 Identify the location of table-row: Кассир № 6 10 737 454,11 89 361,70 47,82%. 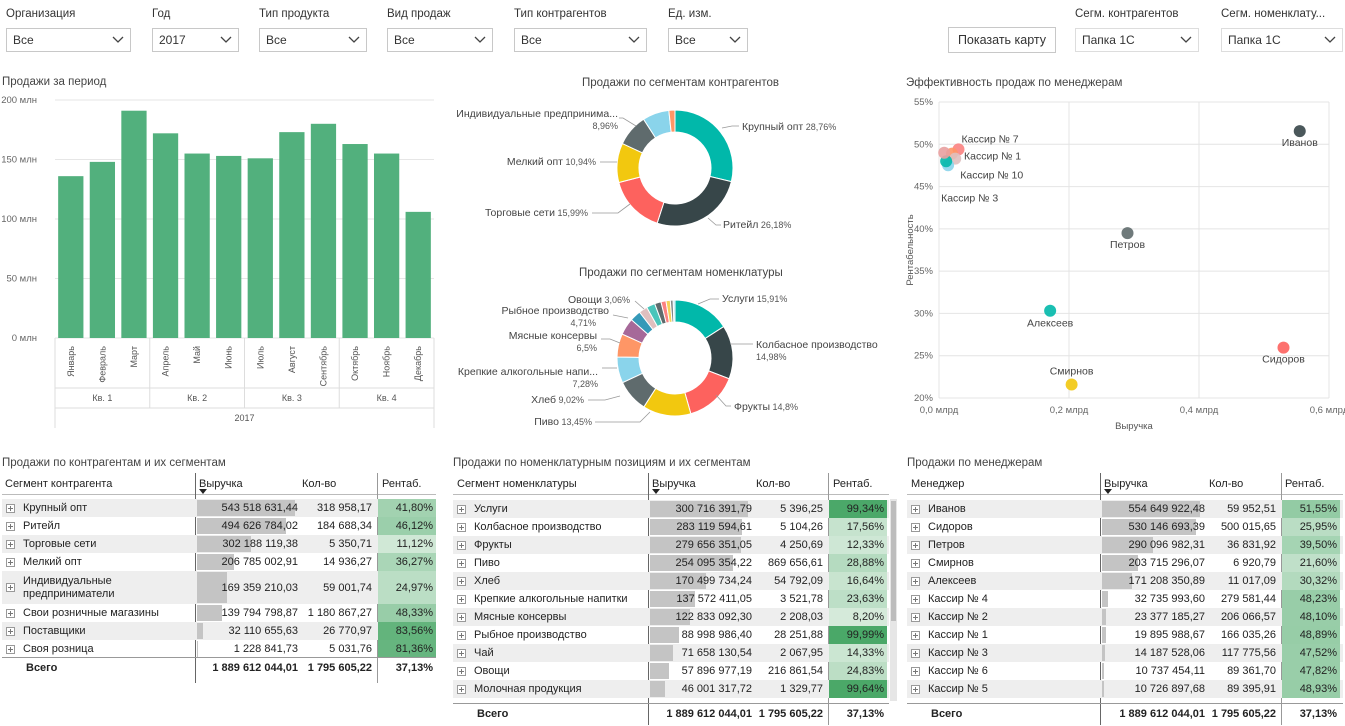
(1125, 671).